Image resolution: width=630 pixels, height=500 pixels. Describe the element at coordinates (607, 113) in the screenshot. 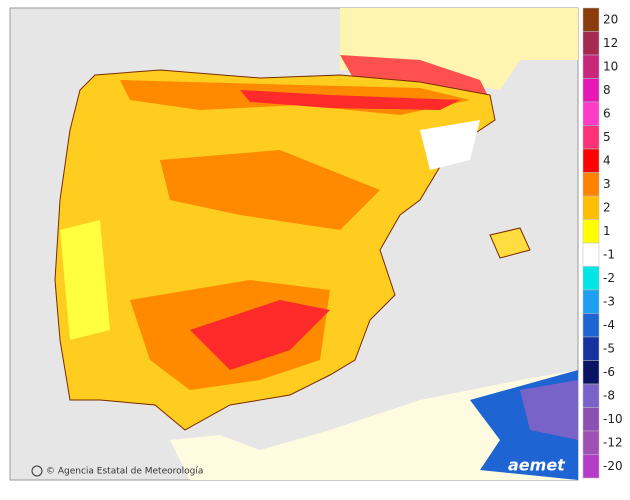

I see `legend-label: 6` at that location.